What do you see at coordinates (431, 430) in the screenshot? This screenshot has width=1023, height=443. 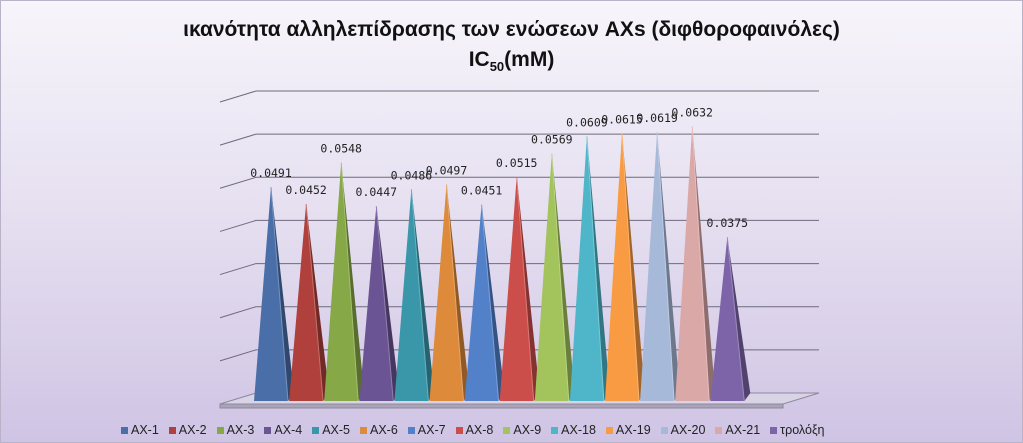 I see `legend-label: AX-7` at bounding box center [431, 430].